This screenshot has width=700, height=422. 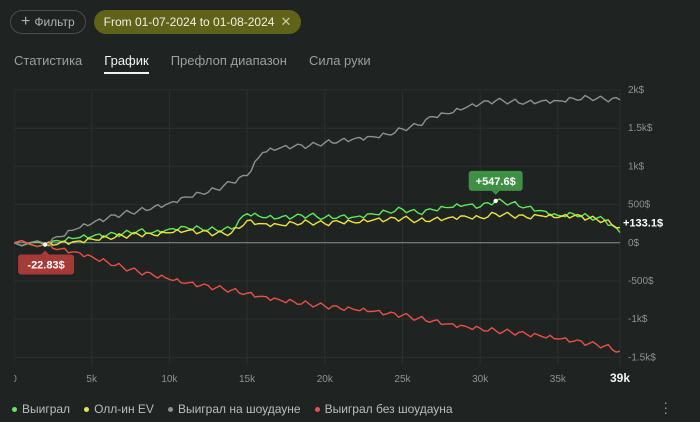 I want to click on legend-label: Олл-ин EV, so click(x=124, y=409).